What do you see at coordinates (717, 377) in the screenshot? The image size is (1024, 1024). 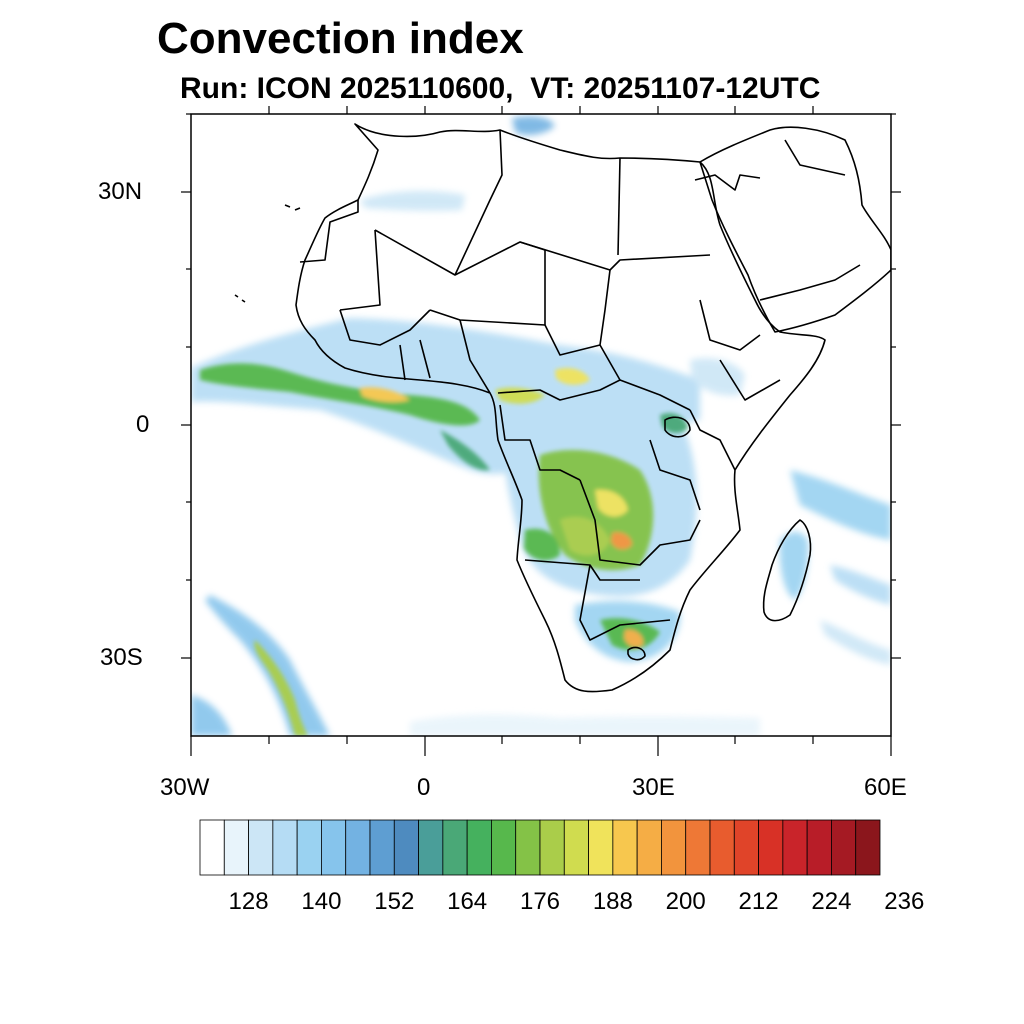 I see `field-east-africa` at bounding box center [717, 377].